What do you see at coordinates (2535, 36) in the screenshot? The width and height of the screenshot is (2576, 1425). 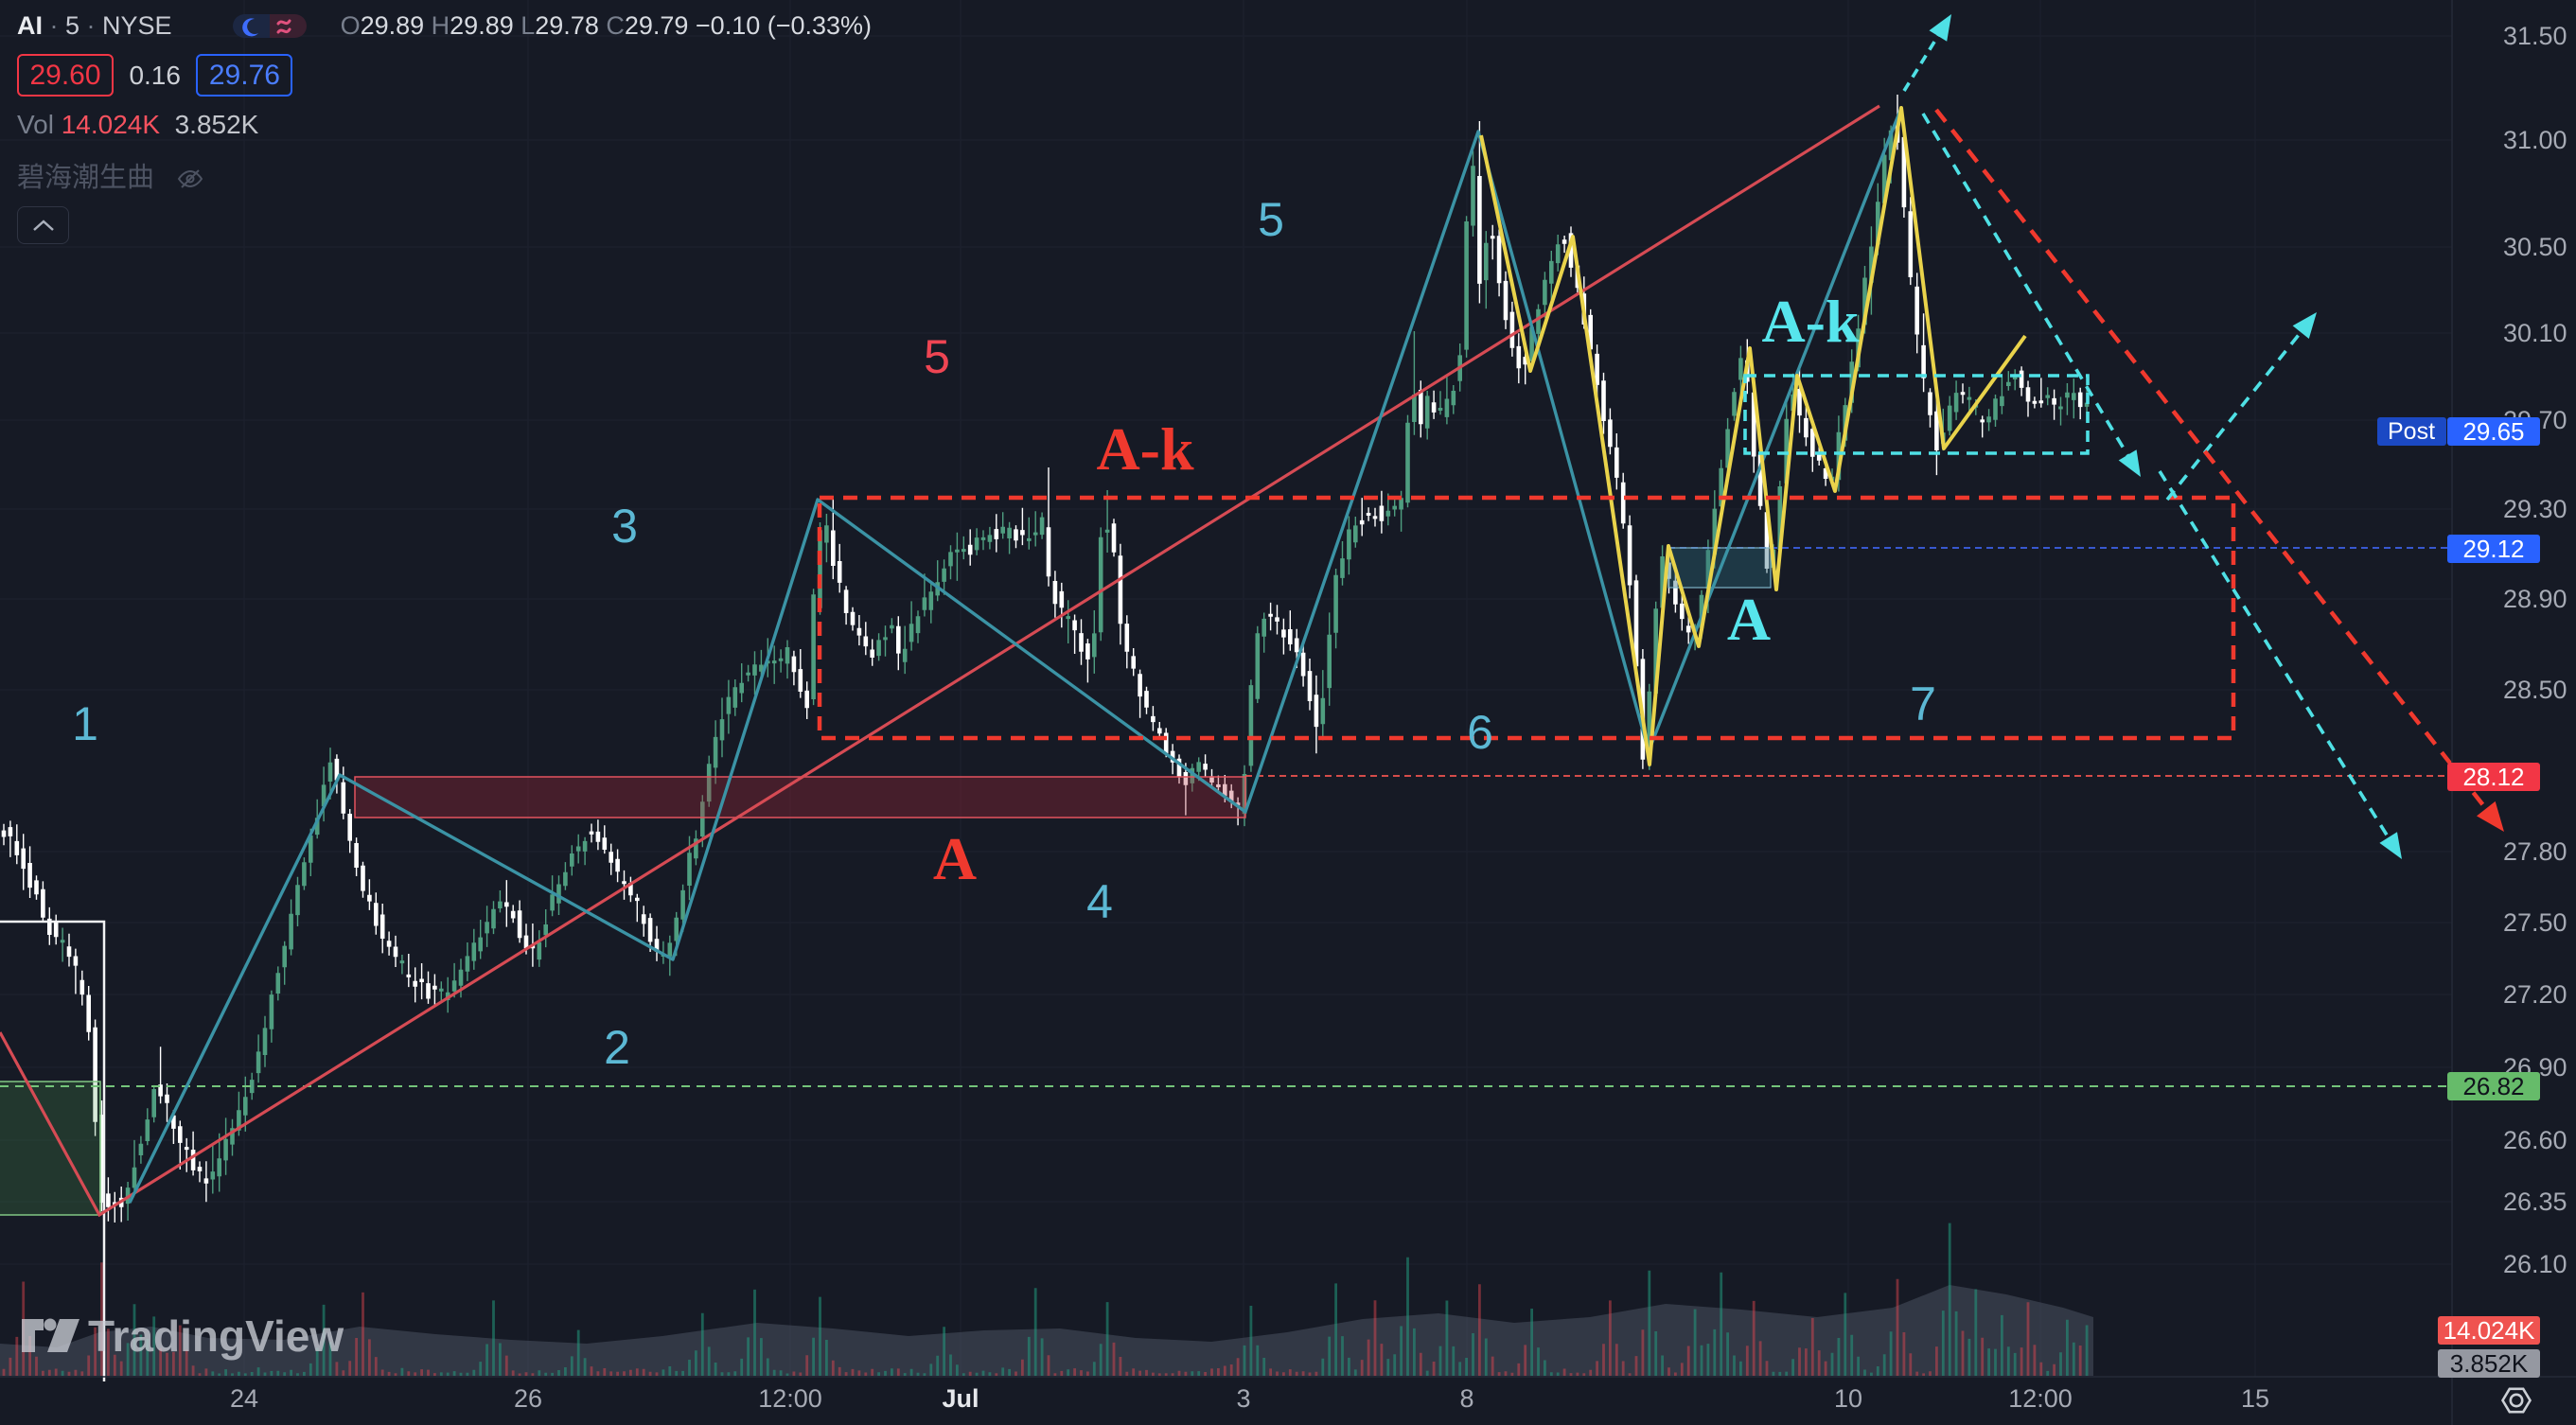 I see `svg-text: 31.50` at bounding box center [2535, 36].